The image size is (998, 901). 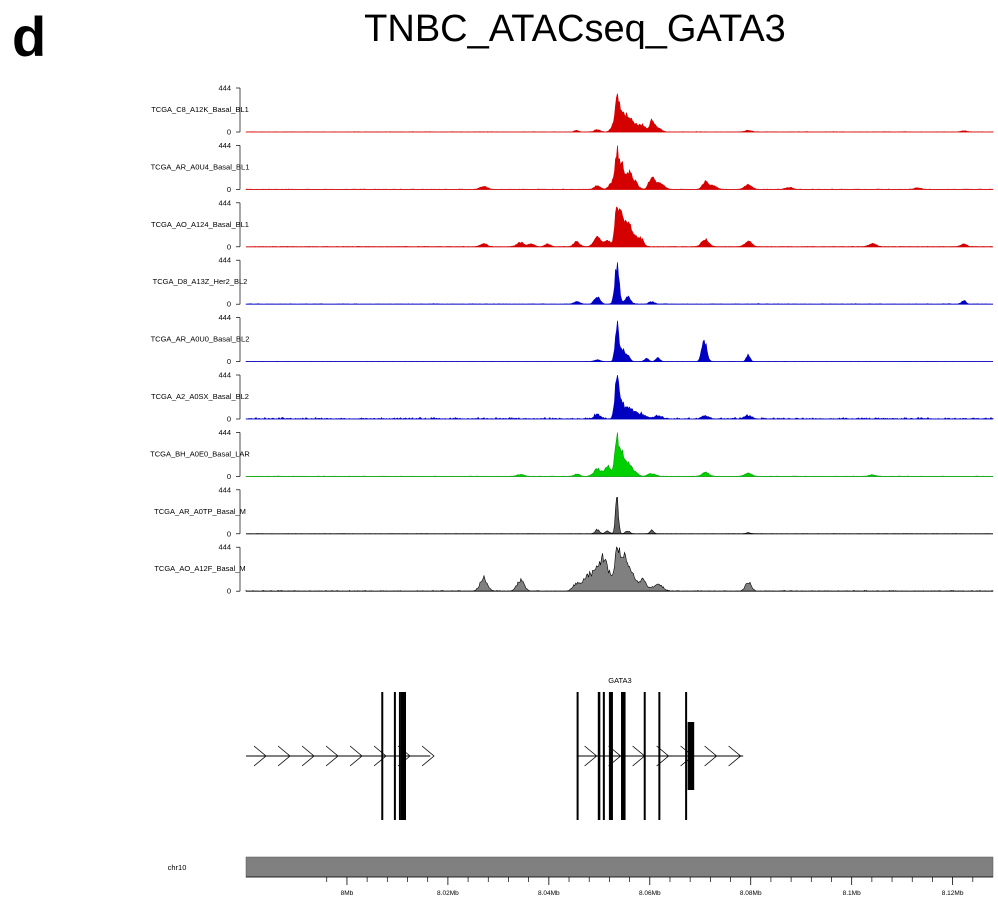 I want to click on track-TCGA_AR_A0U0_Basal_BL2: 444 0 TCGA_AR_A0U0_Basal_BL2, so click(x=572, y=339).